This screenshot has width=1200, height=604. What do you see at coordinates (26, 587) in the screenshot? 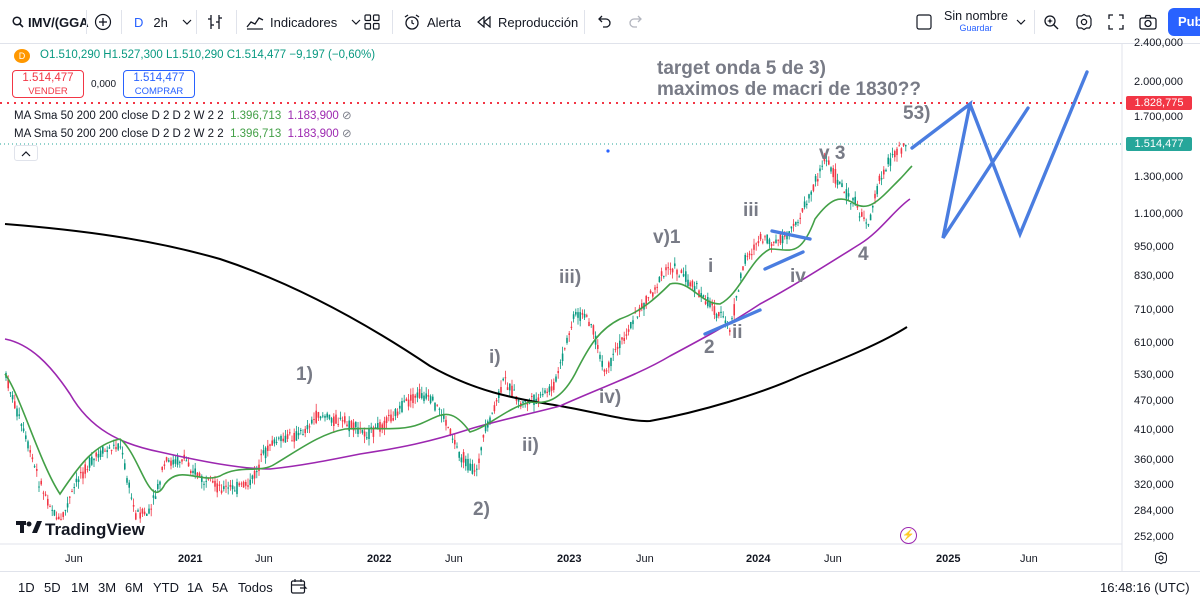
I see `range-button-1d: 1D` at bounding box center [26, 587].